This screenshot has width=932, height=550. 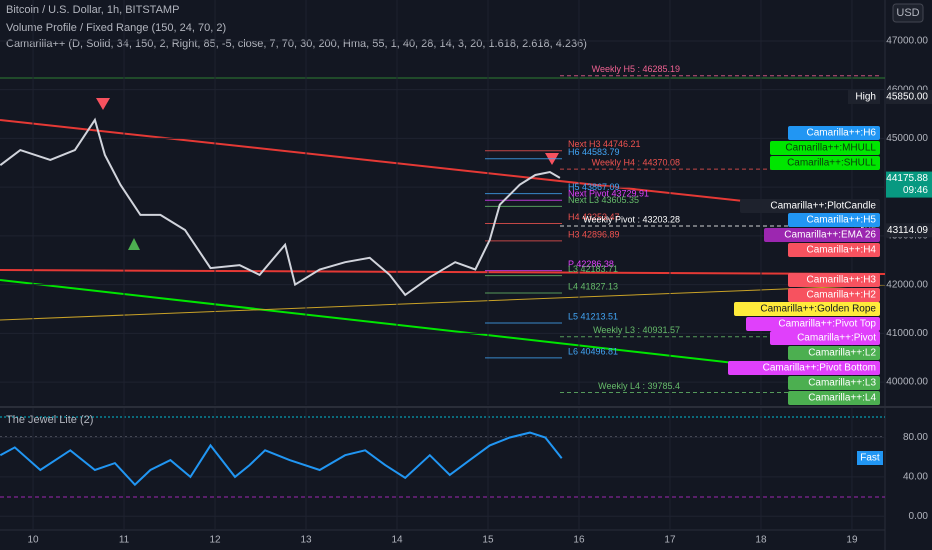 I want to click on level-label: H3 42896.89, so click(x=594, y=234).